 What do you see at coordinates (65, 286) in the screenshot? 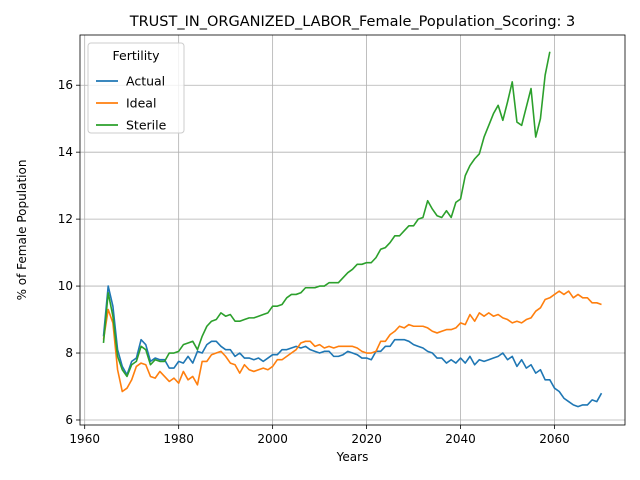
I see `y-tick-label: 10` at bounding box center [65, 286].